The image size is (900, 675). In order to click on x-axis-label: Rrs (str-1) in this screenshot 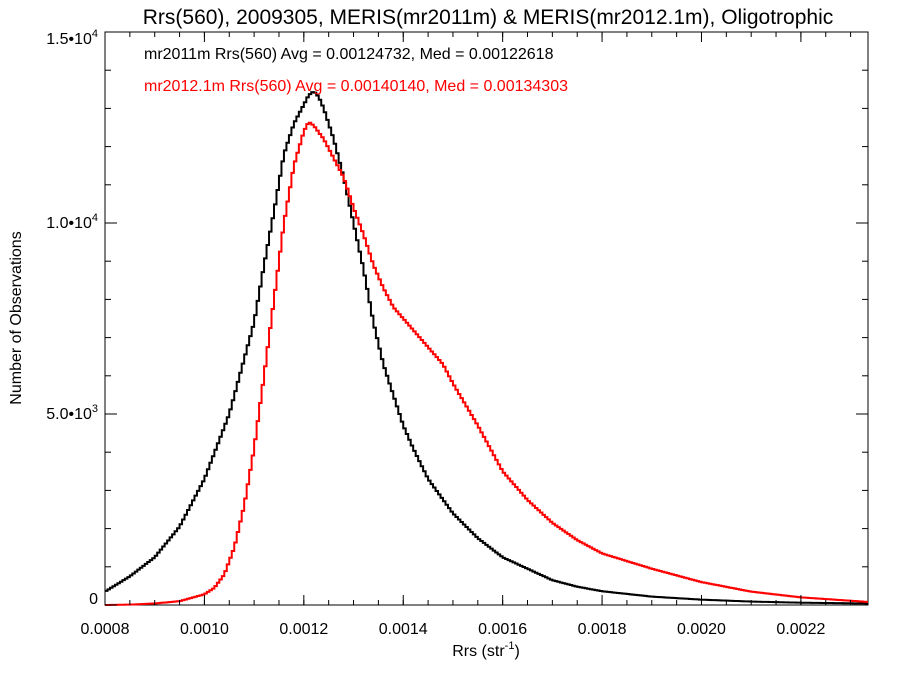, I will do `click(486, 650)`.